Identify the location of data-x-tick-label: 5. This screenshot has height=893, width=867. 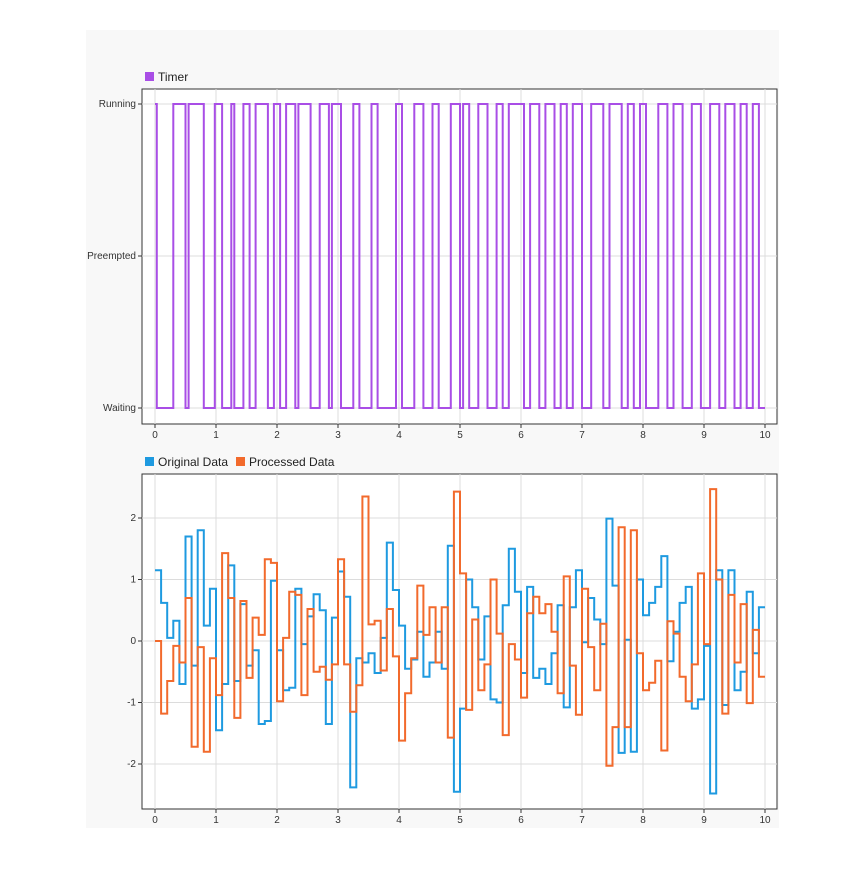
(460, 820).